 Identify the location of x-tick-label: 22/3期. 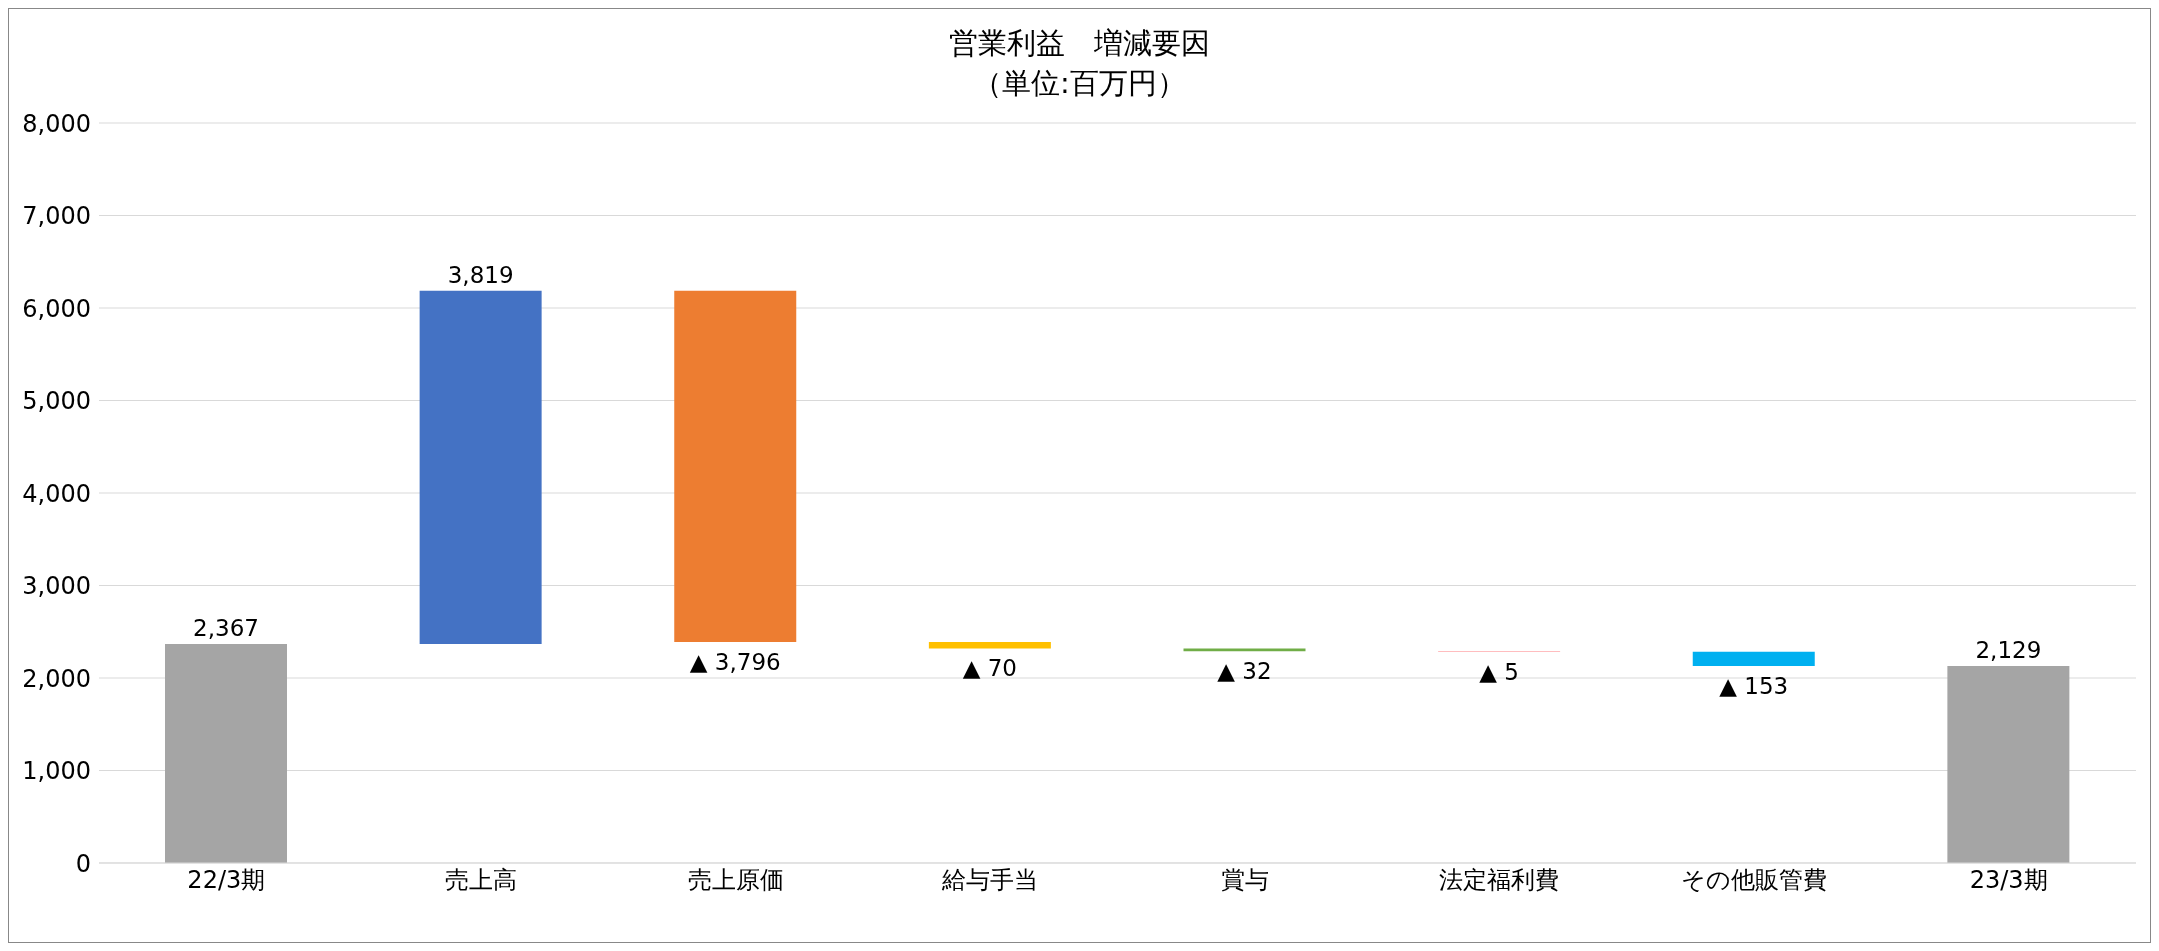
(226, 880).